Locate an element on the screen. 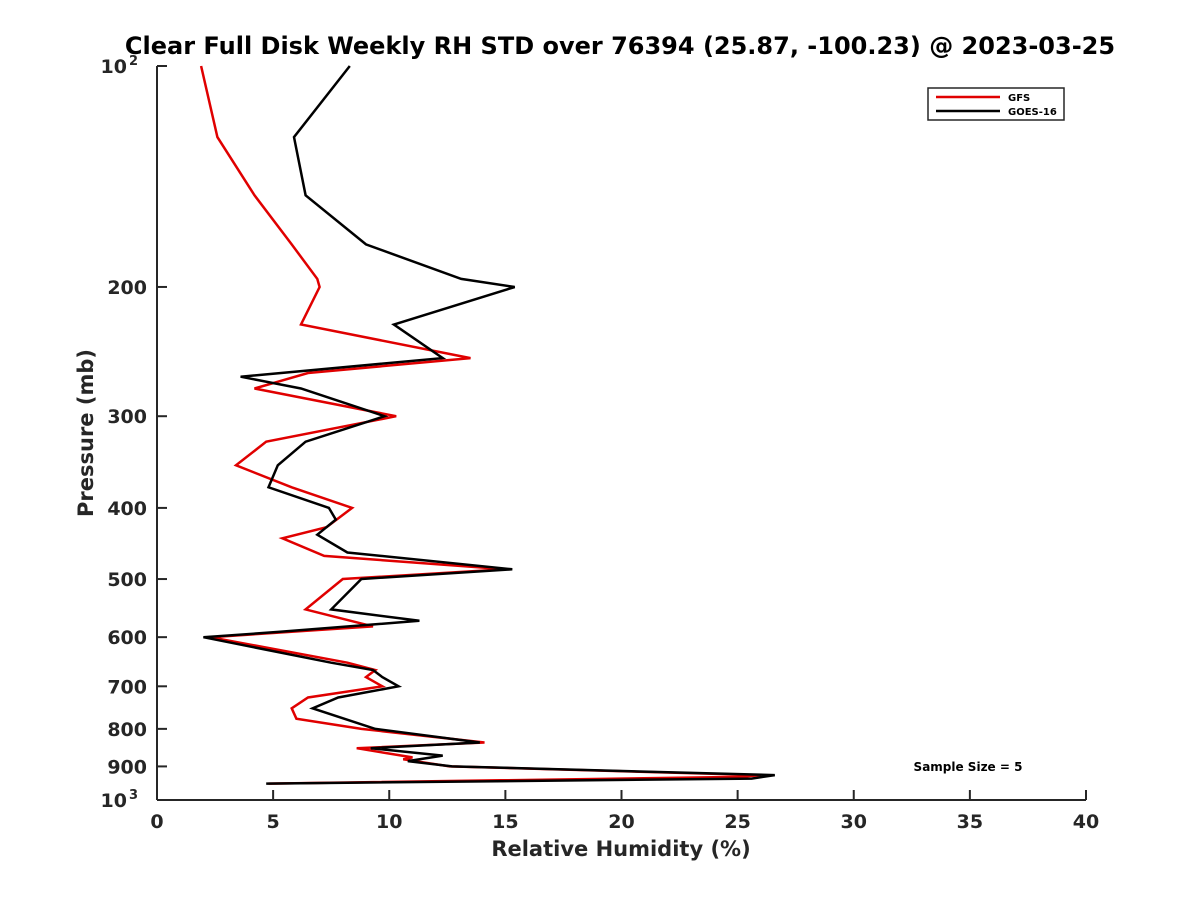 The image size is (1200, 900). x-tick-label: 10 is located at coordinates (389, 822).